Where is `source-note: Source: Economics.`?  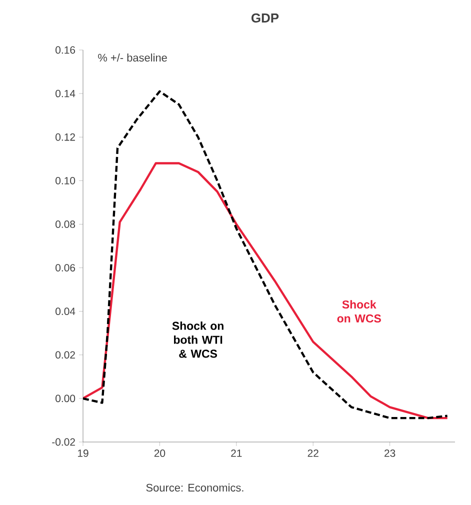 source-note: Source: Economics. is located at coordinates (195, 488).